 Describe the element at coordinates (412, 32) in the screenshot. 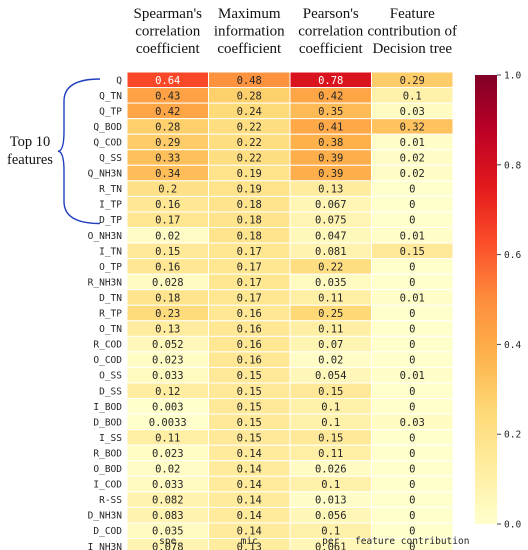

I see `column-header-line: contribution of` at that location.